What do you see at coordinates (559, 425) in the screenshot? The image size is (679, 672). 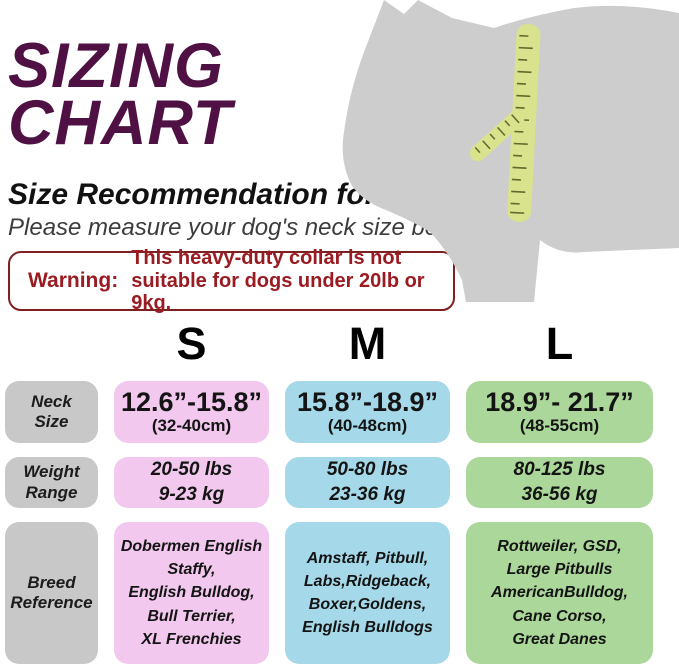 I see `neck-size-l-cm: (48-55cm)` at bounding box center [559, 425].